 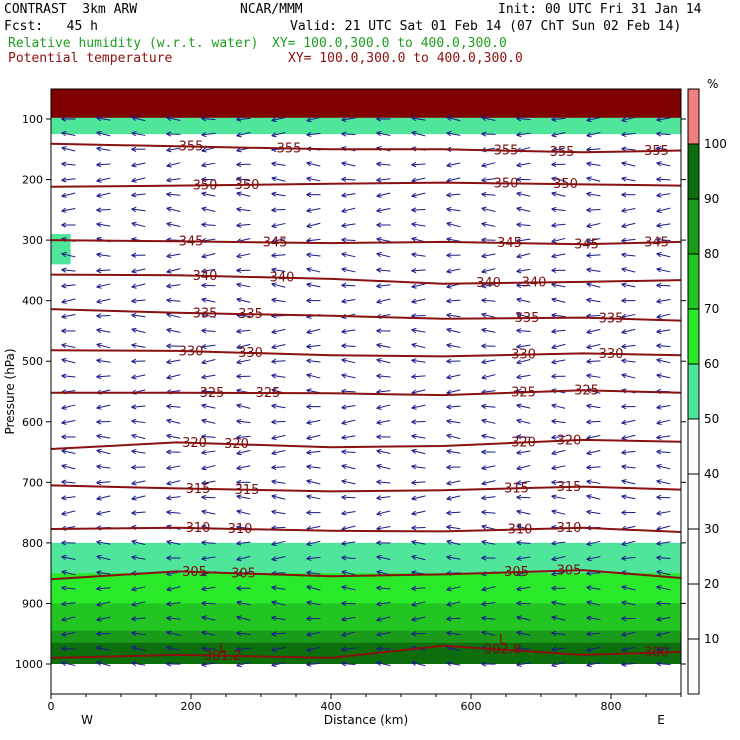 I want to click on theta-label-315: 315, so click(x=516, y=488).